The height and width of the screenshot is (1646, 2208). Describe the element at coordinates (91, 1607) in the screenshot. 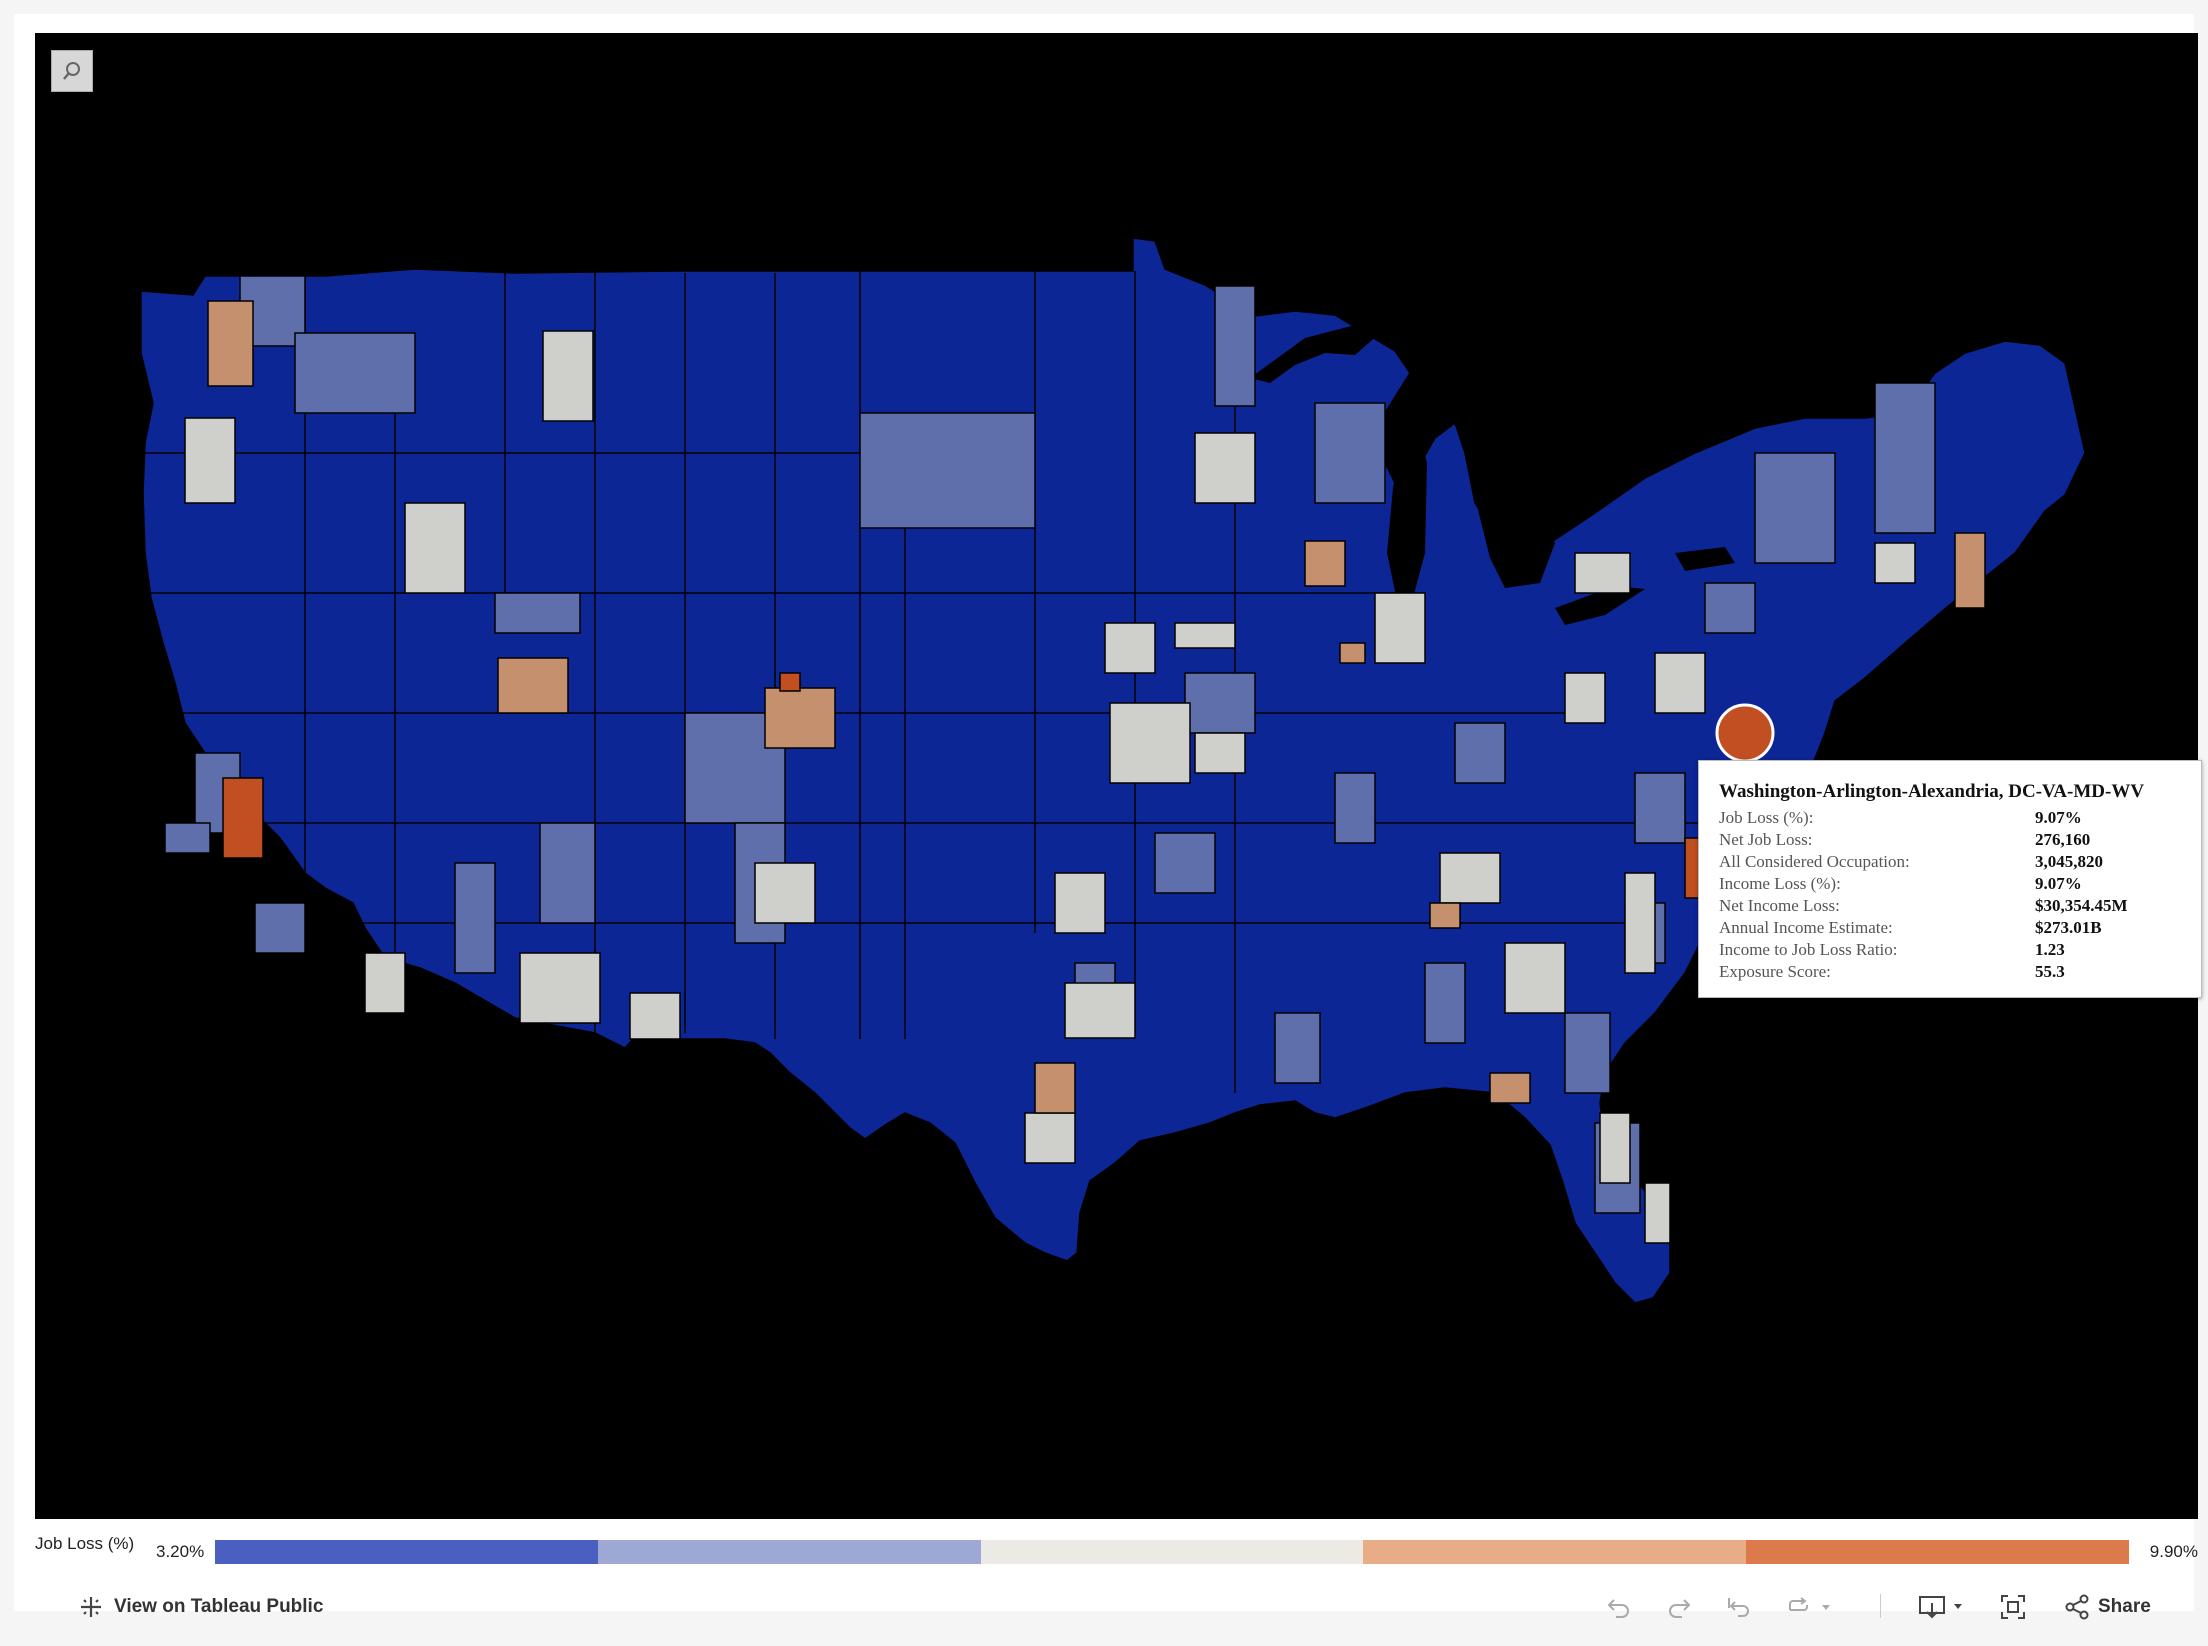

I see `tableau-logo-icon` at that location.